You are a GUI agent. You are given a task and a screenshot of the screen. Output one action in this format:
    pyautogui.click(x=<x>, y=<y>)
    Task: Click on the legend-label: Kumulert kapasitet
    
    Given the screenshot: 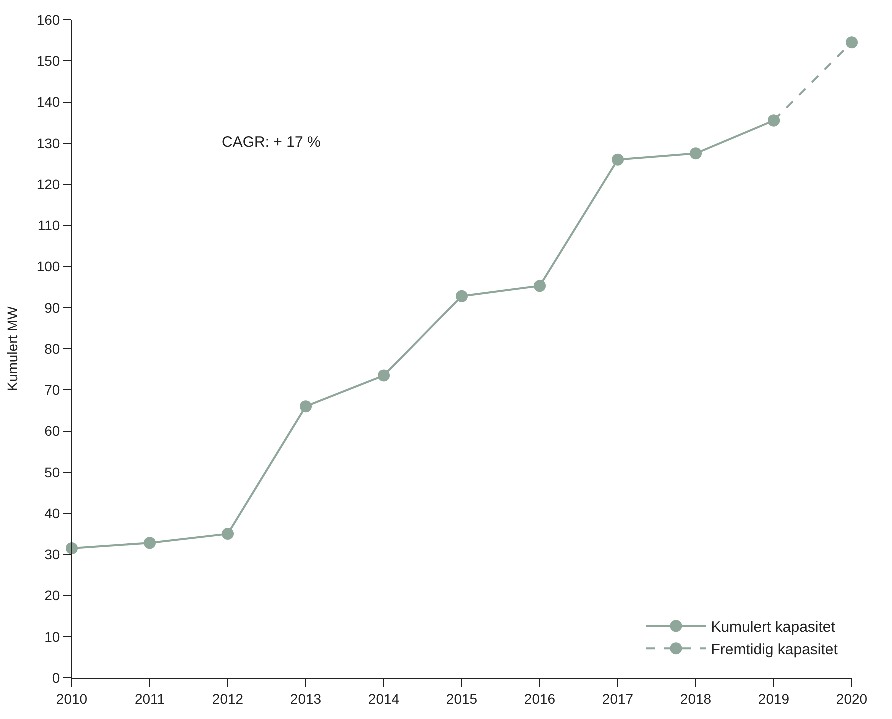 What is the action you would take?
    pyautogui.click(x=773, y=627)
    